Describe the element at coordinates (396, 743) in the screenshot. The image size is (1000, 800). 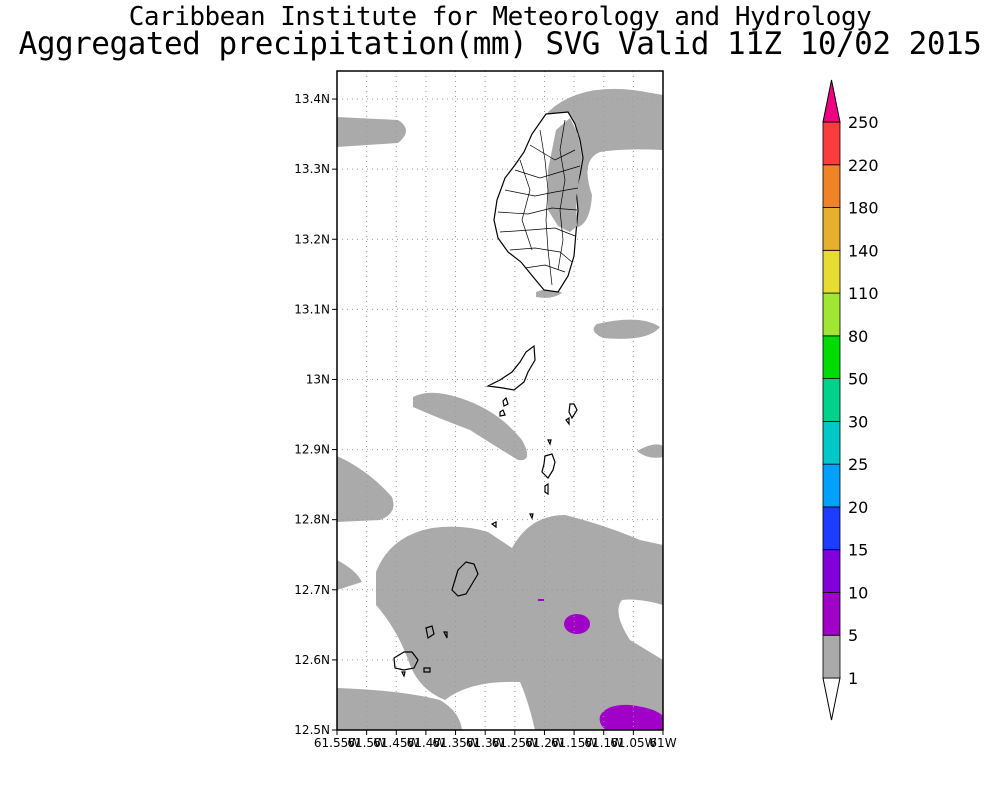
I see `lon-tick-label: 61.45W` at that location.